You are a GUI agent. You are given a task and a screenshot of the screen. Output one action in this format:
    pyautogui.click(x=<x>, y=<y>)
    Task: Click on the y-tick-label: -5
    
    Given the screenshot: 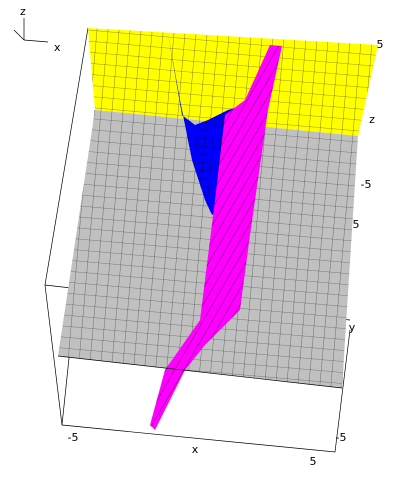 What is the action you would take?
    pyautogui.click(x=341, y=437)
    